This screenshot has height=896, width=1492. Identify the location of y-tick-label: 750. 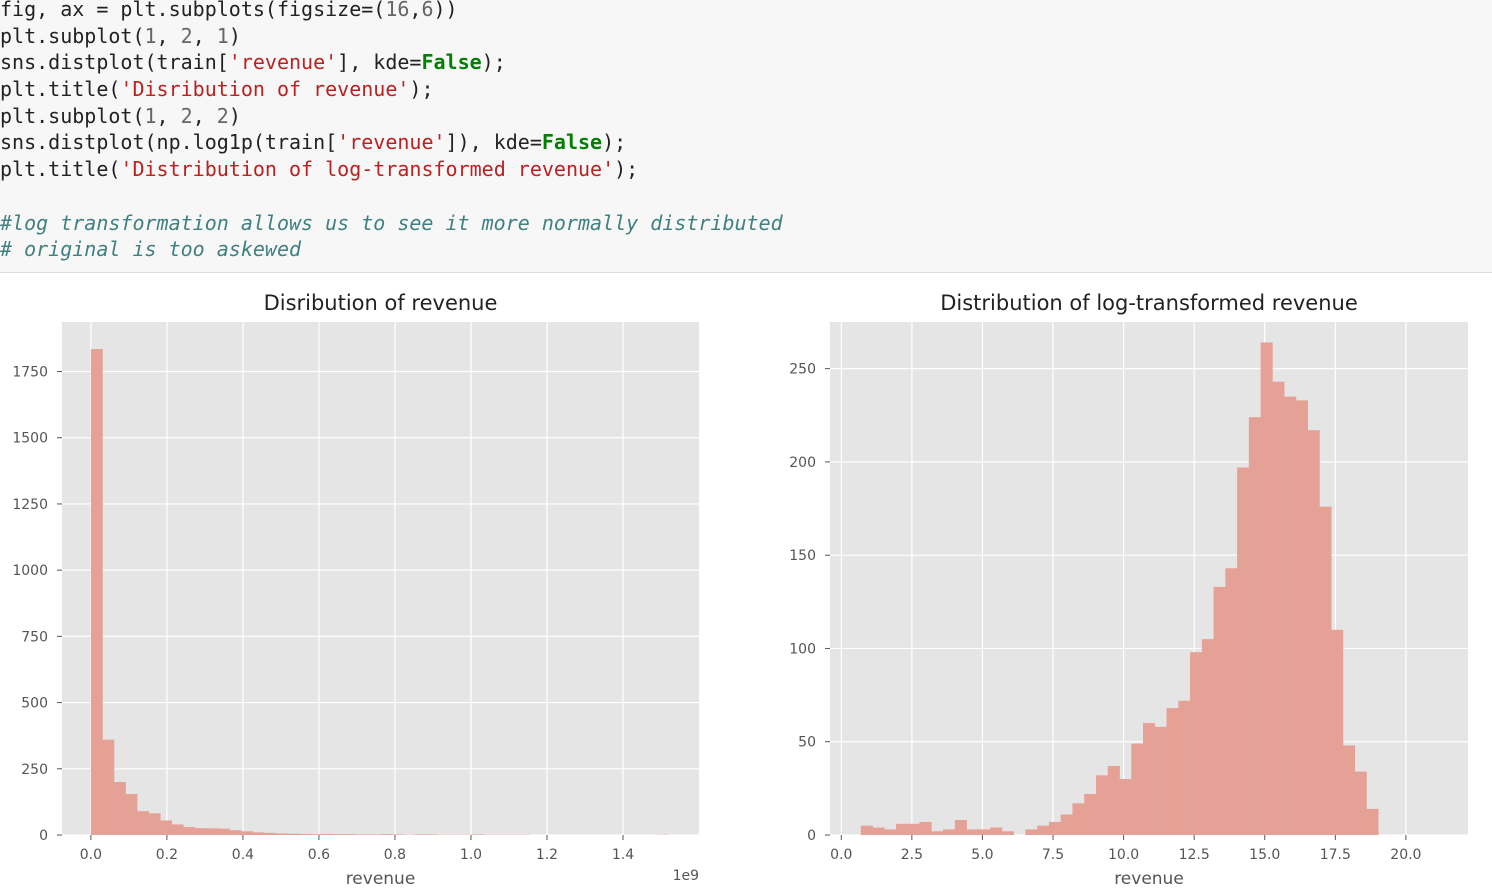
(34, 637).